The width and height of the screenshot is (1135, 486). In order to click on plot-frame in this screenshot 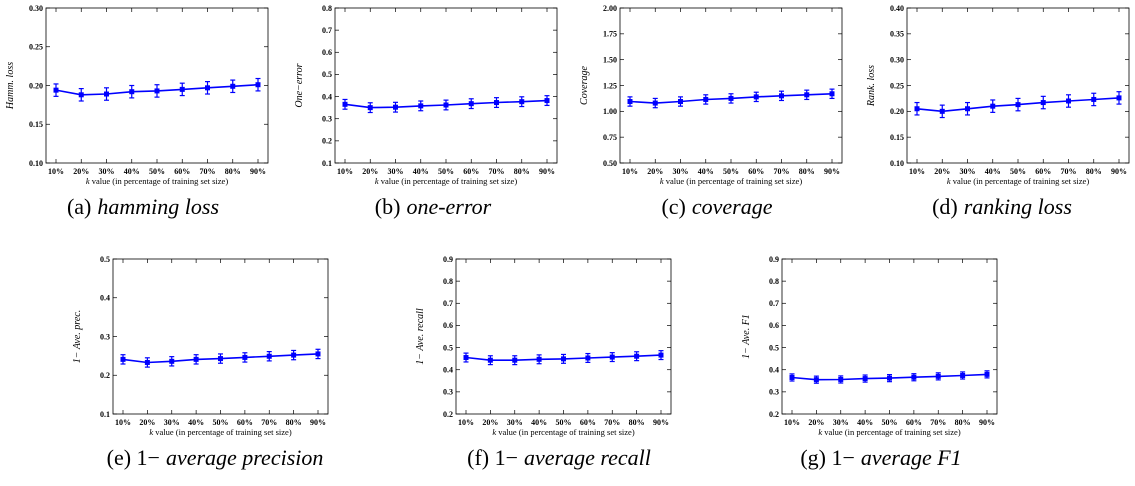, I will do `click(446, 85)`.